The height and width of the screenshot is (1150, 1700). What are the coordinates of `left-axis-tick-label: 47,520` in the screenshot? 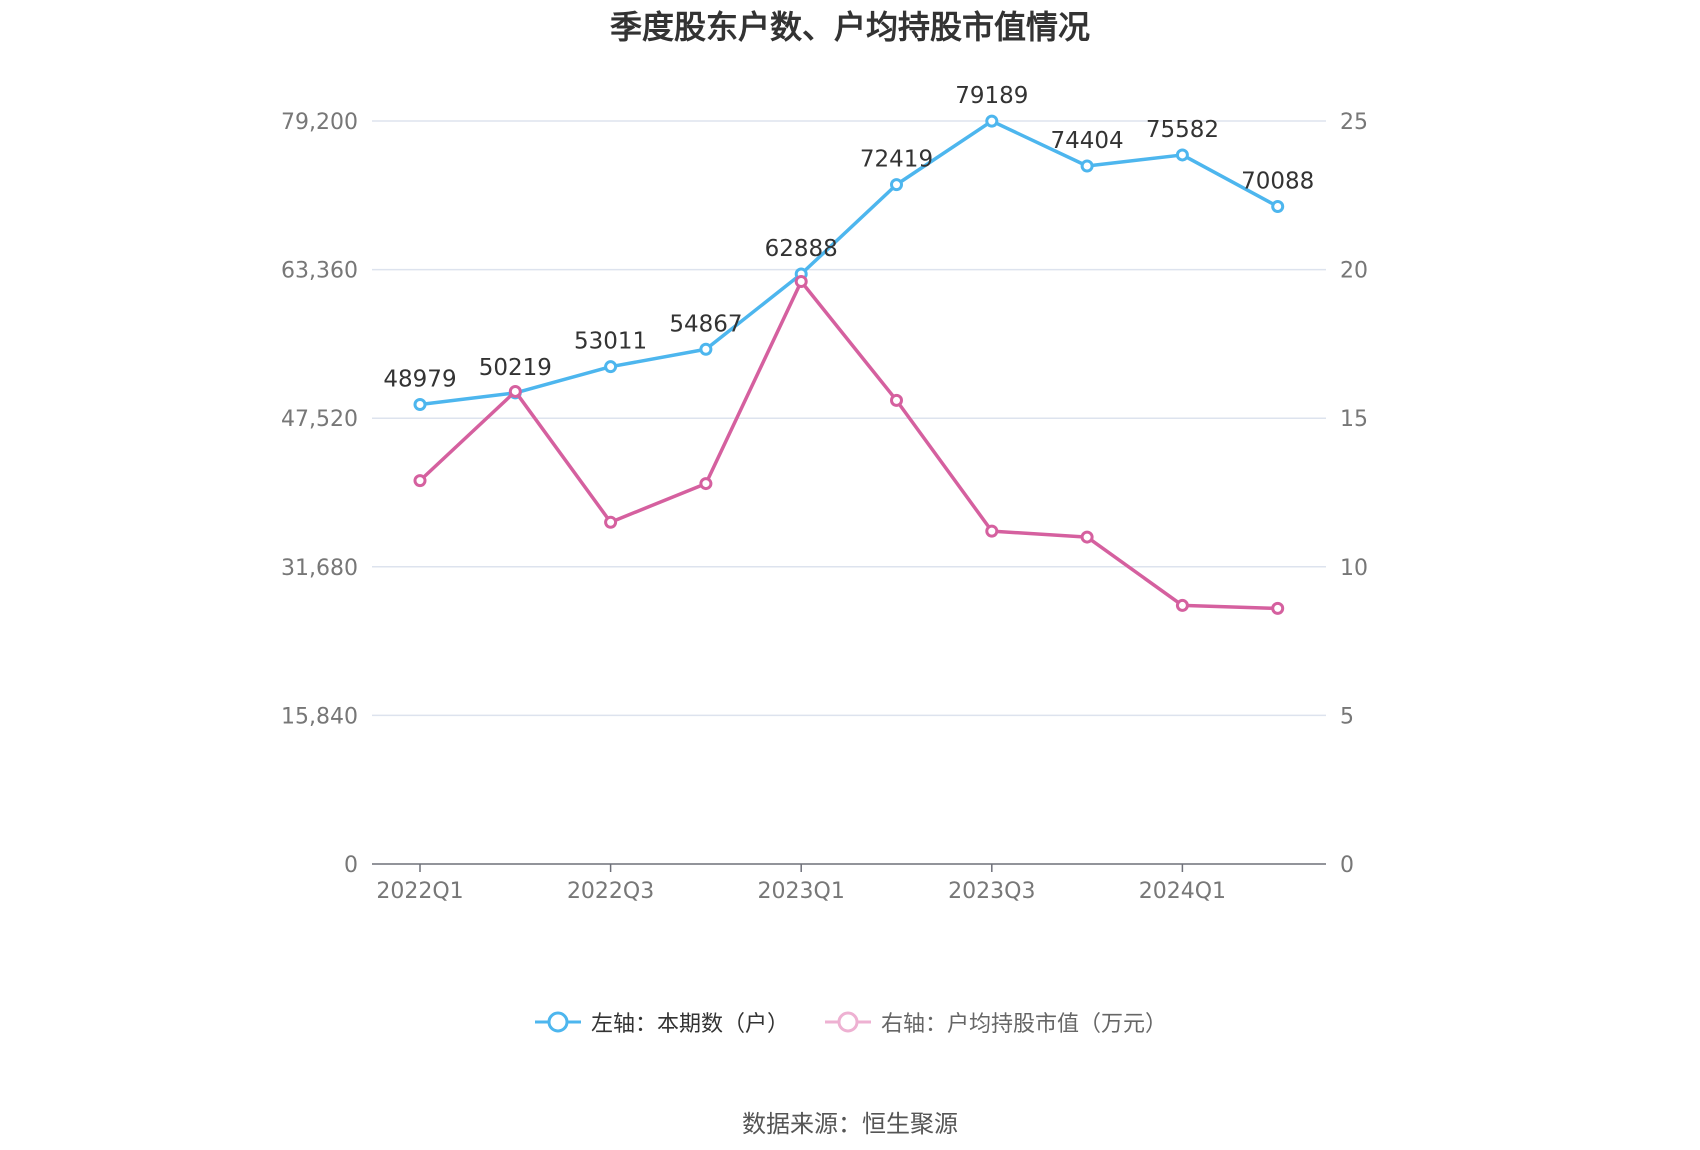 It's located at (319, 419).